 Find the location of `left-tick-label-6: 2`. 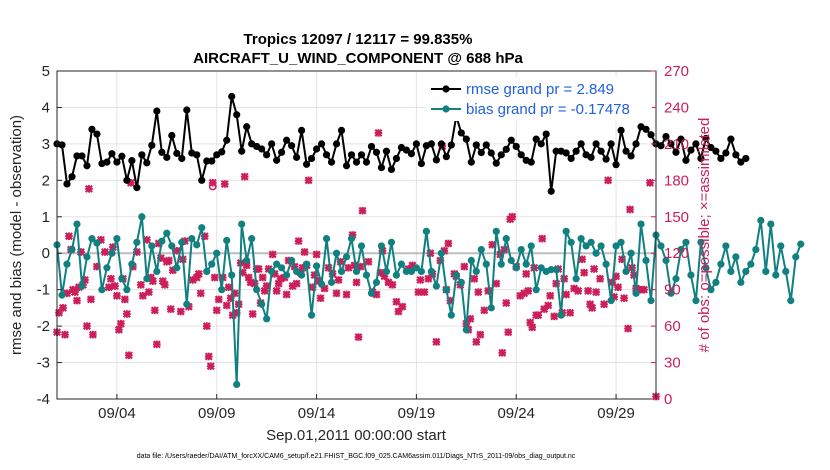

left-tick-label-6: 2 is located at coordinates (46, 180).